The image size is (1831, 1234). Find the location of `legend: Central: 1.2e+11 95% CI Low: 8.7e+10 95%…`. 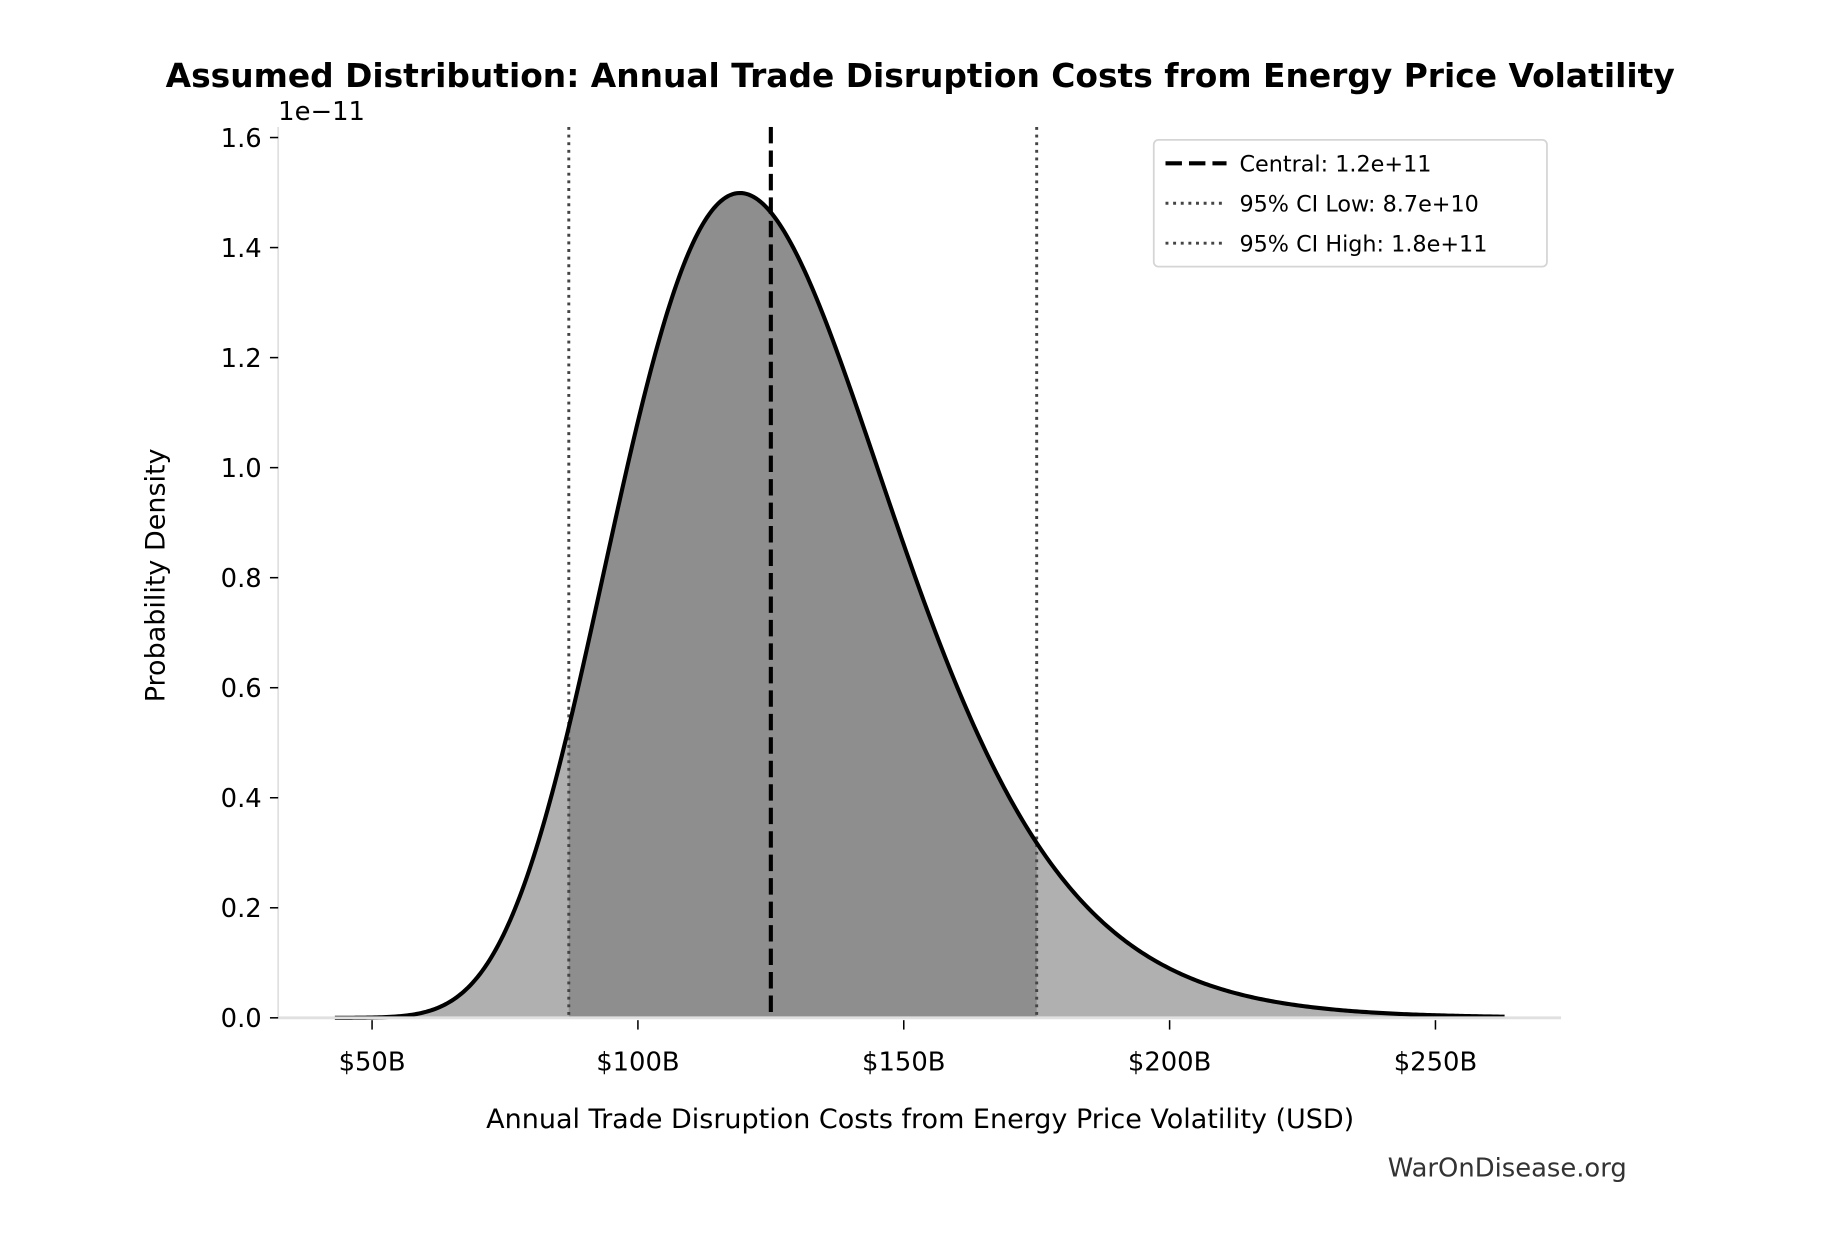

legend: Central: 1.2e+11 95% CI Low: 8.7e+10 95%… is located at coordinates (1350, 203).